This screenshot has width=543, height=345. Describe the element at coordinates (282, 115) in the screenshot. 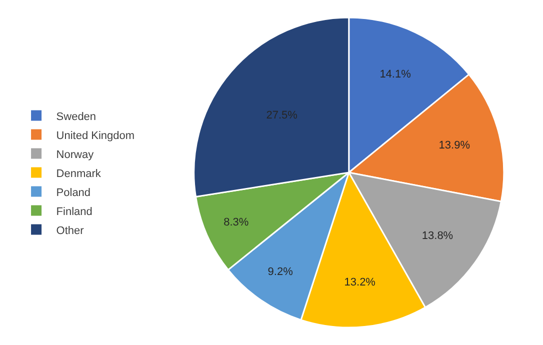

I see `data-label: 27.5%` at that location.